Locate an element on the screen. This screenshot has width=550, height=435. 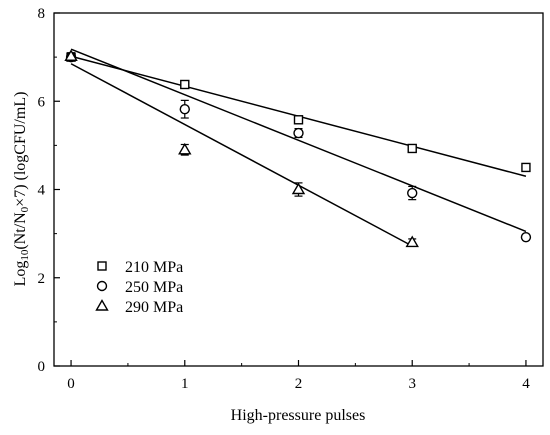
y-axis-title-part: ×7) (logCFU/mL) is located at coordinates (20, 149).